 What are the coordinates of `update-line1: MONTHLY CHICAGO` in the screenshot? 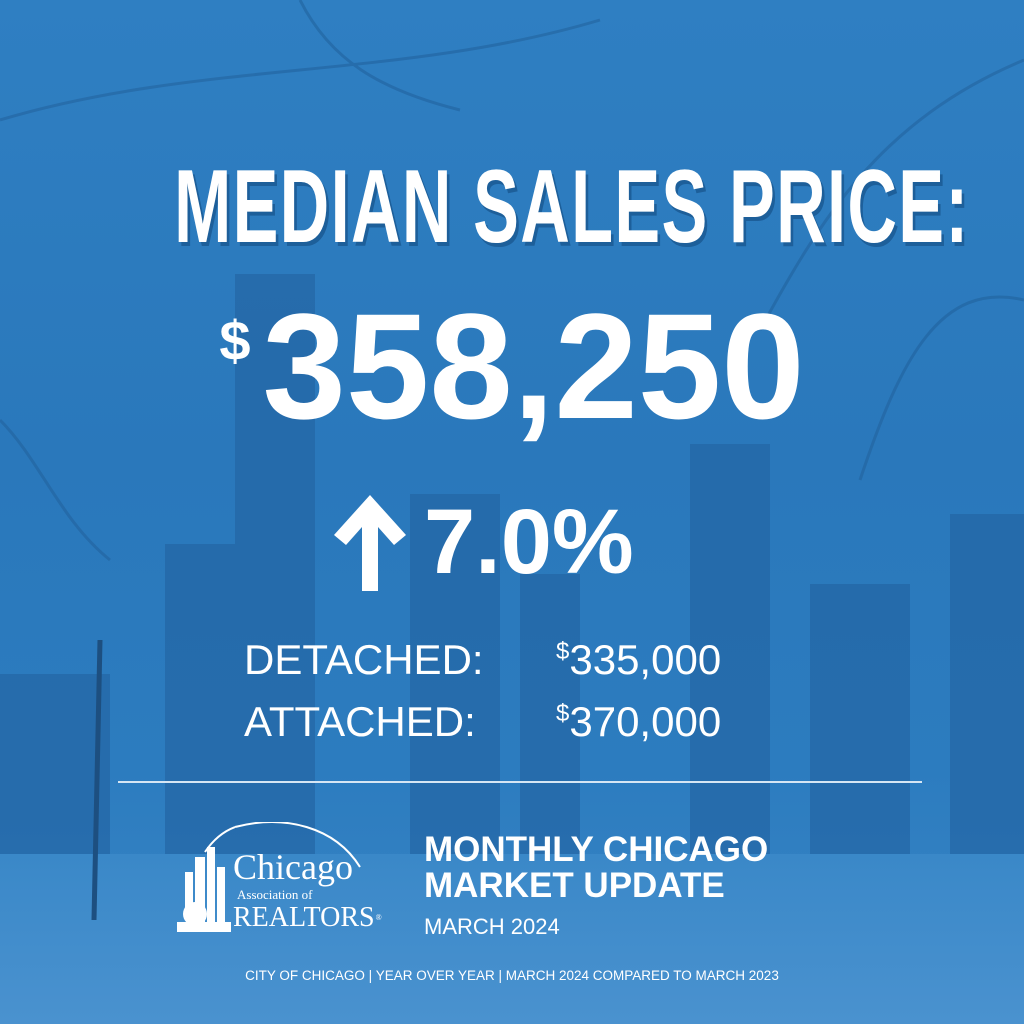 It's located at (596, 849).